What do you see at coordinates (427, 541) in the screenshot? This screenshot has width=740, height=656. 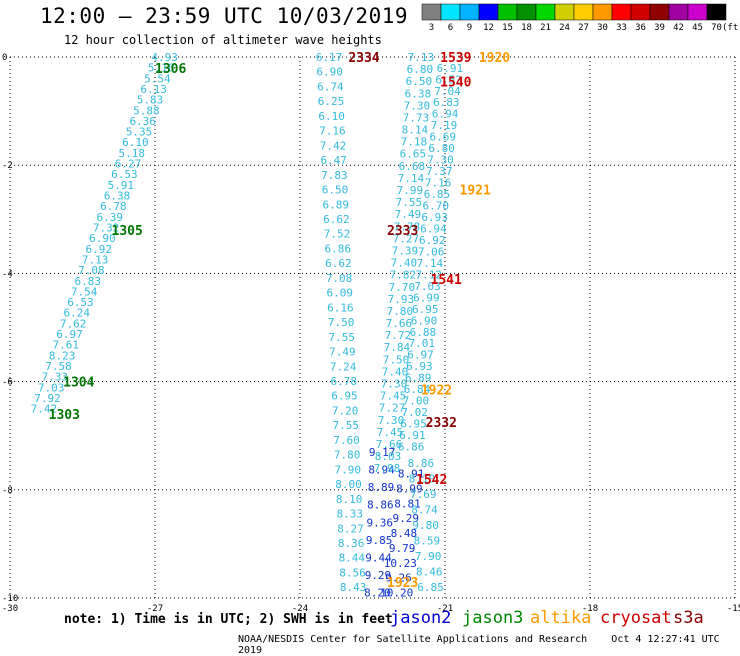 I see `wave-height-value: 8.59` at bounding box center [427, 541].